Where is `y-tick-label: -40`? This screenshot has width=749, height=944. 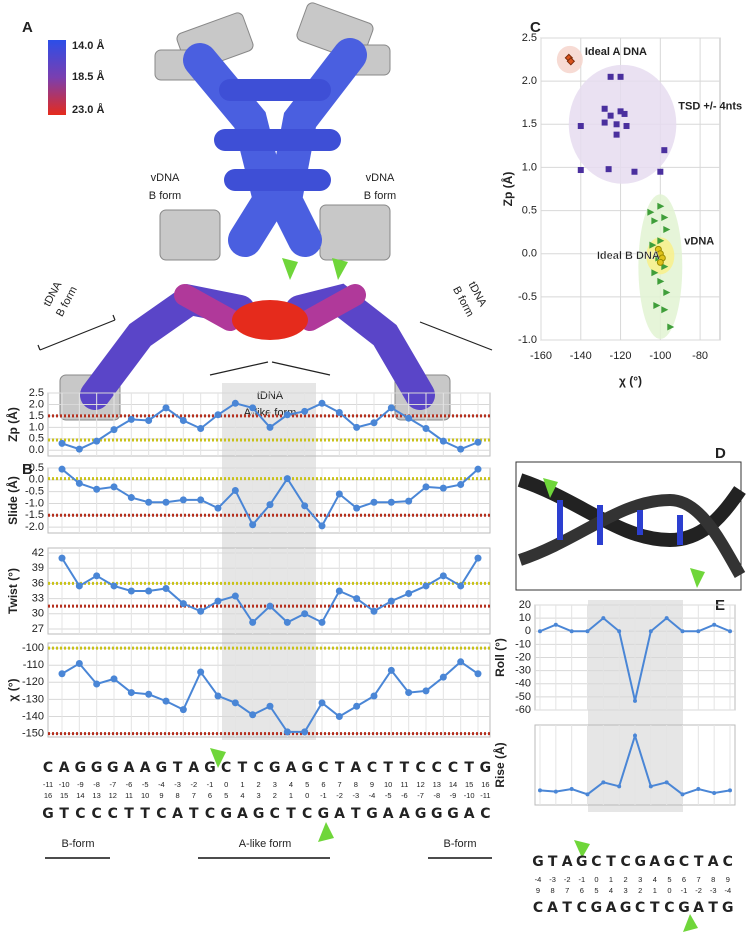 y-tick-label: -40 is located at coordinates (523, 684).